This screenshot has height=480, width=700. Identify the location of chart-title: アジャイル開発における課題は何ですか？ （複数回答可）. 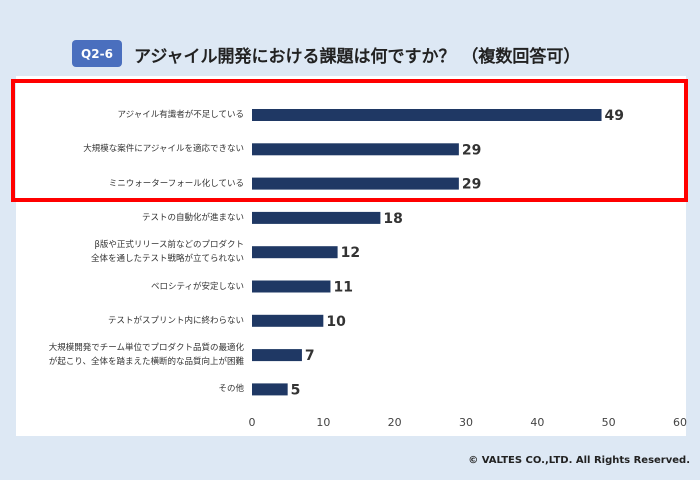
(357, 57).